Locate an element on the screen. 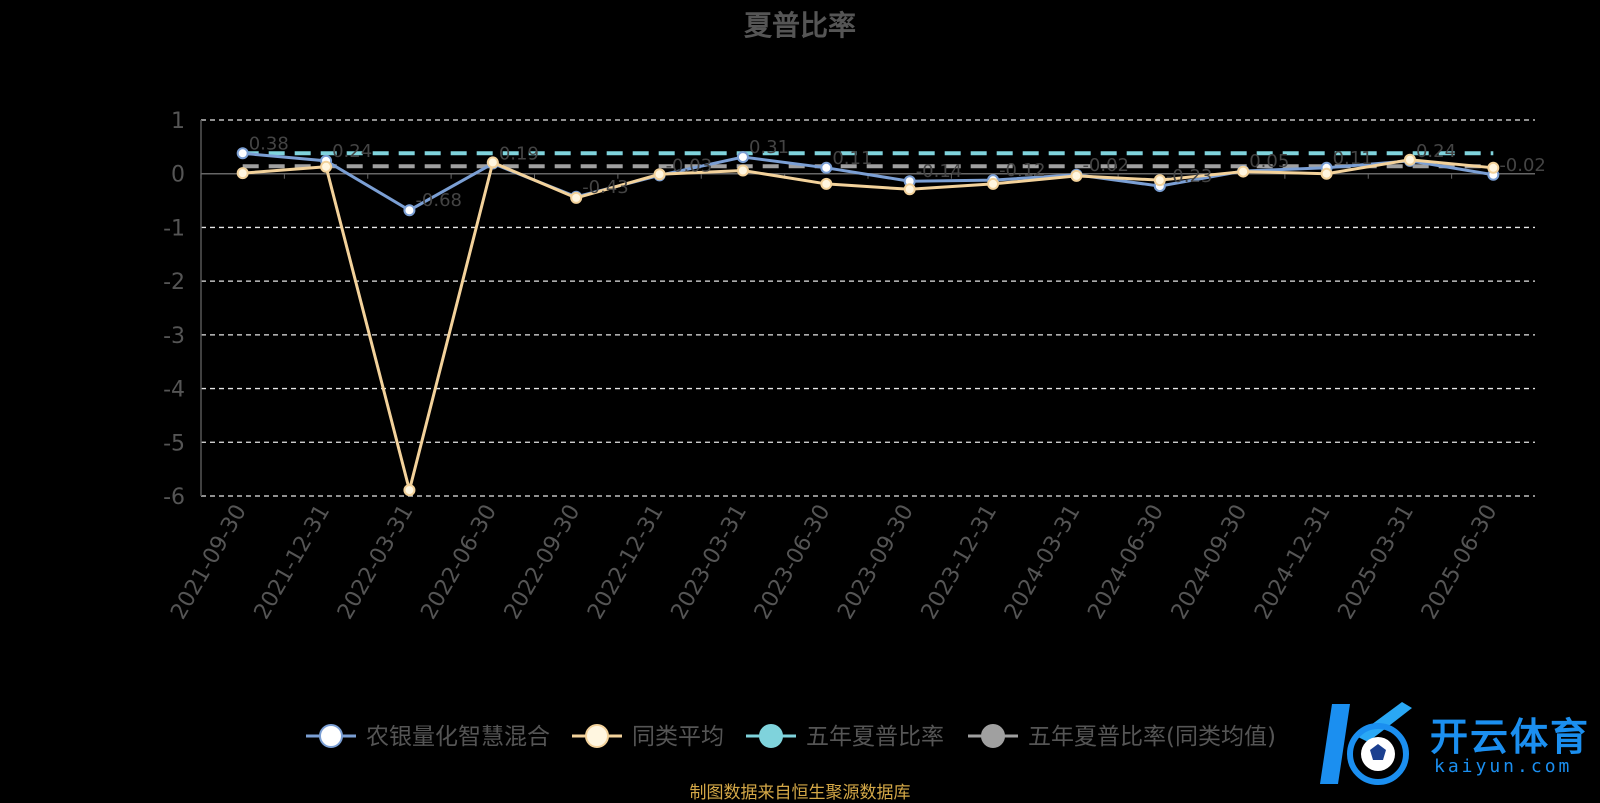  data-label: -0.12 is located at coordinates (1022, 170).